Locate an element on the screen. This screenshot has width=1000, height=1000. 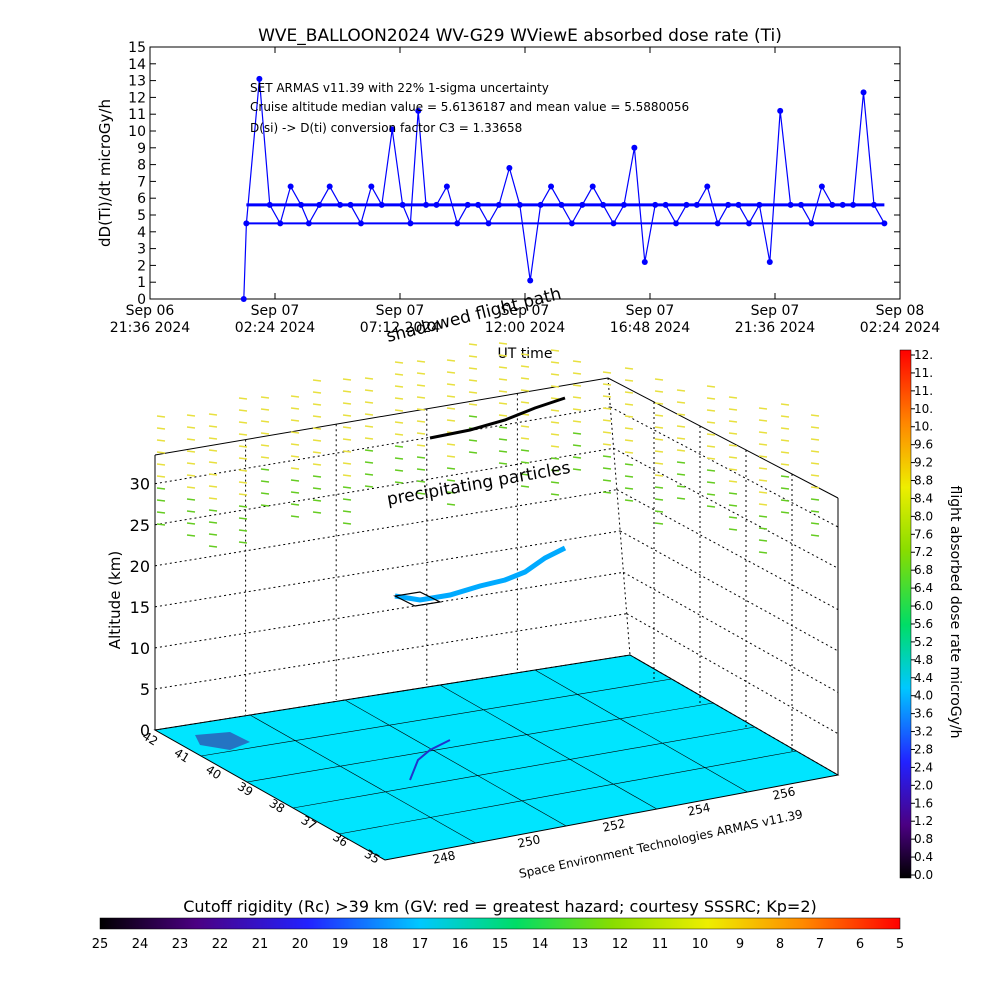
top-series-group is located at coordinates (564, 188).